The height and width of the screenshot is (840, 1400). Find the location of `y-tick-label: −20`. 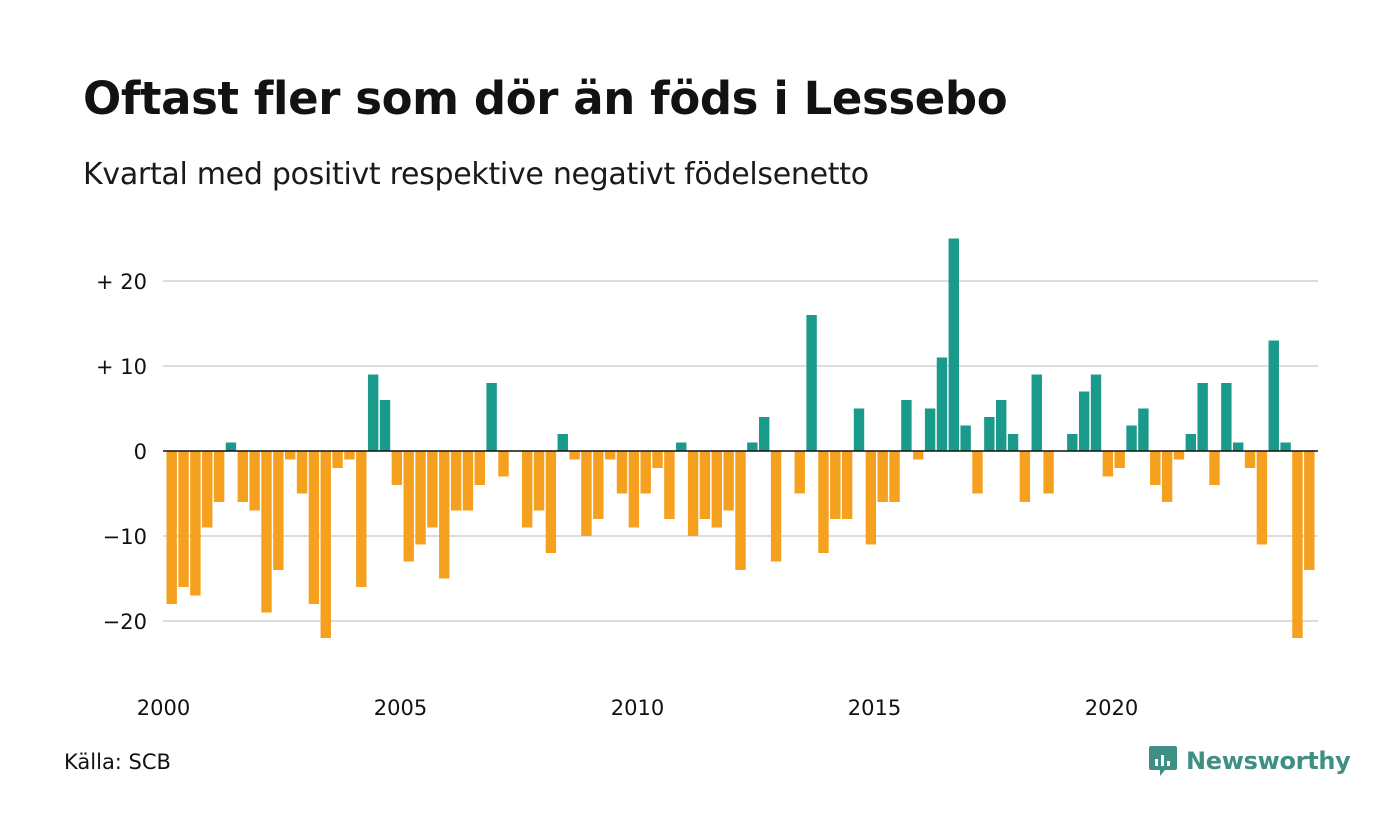

y-tick-label: −20 is located at coordinates (125, 622).